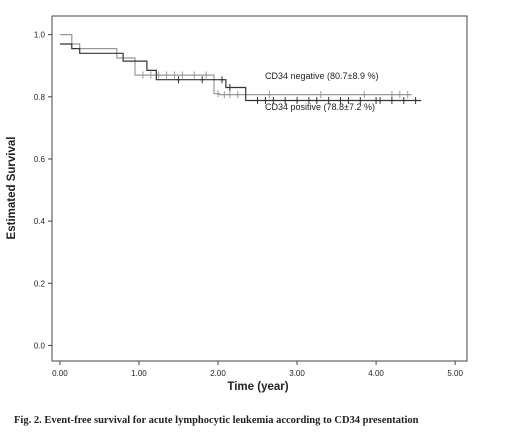  What do you see at coordinates (218, 373) in the screenshot?
I see `x-tick-label: 2.00` at bounding box center [218, 373].